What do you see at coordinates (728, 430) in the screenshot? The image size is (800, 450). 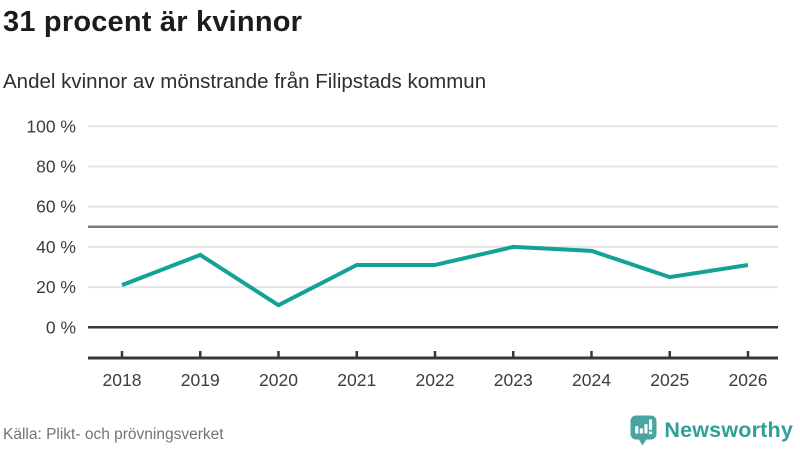 I see `newsworthy-logo-text: Newsworthy` at bounding box center [728, 430].